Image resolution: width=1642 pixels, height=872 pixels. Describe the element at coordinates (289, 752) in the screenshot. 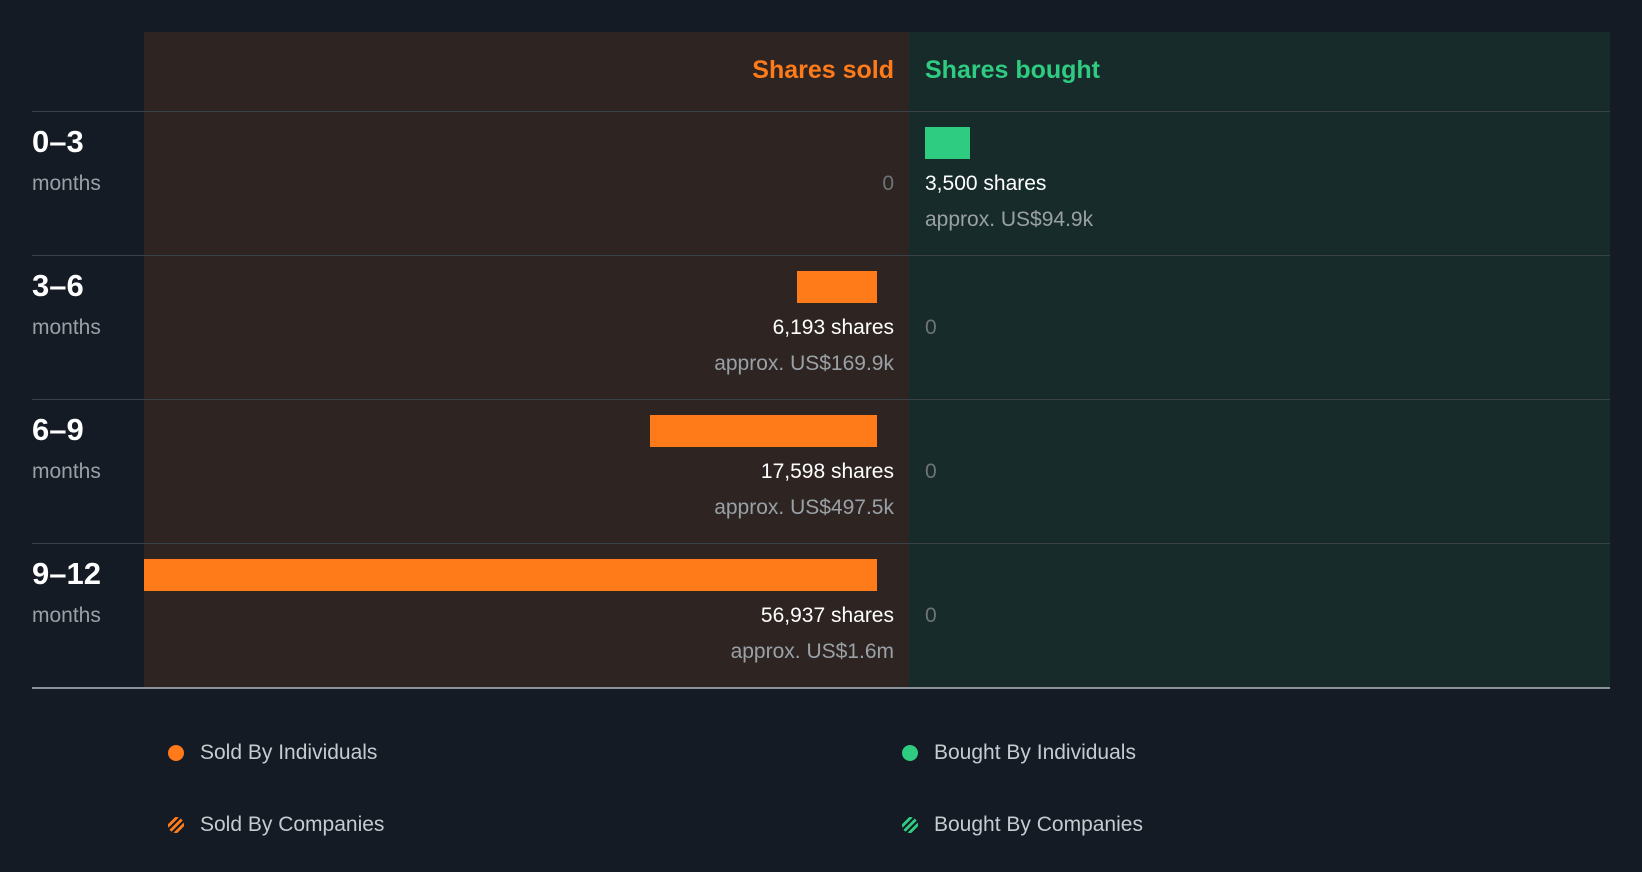

I see `legend-label: Sold By Individuals` at that location.